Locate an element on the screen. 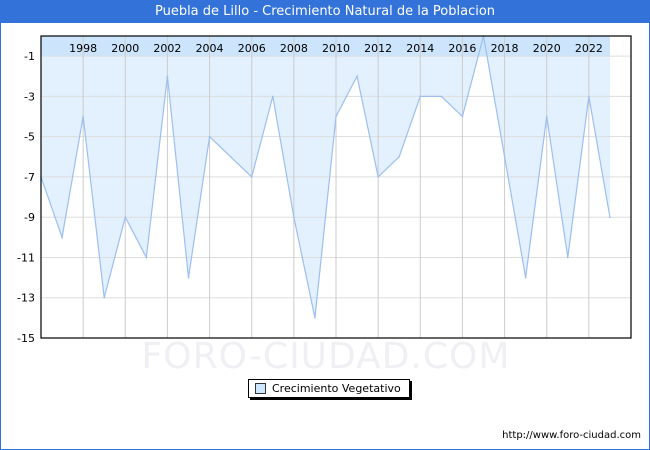 The image size is (650, 450). x-tick-label: 2014 is located at coordinates (420, 48).